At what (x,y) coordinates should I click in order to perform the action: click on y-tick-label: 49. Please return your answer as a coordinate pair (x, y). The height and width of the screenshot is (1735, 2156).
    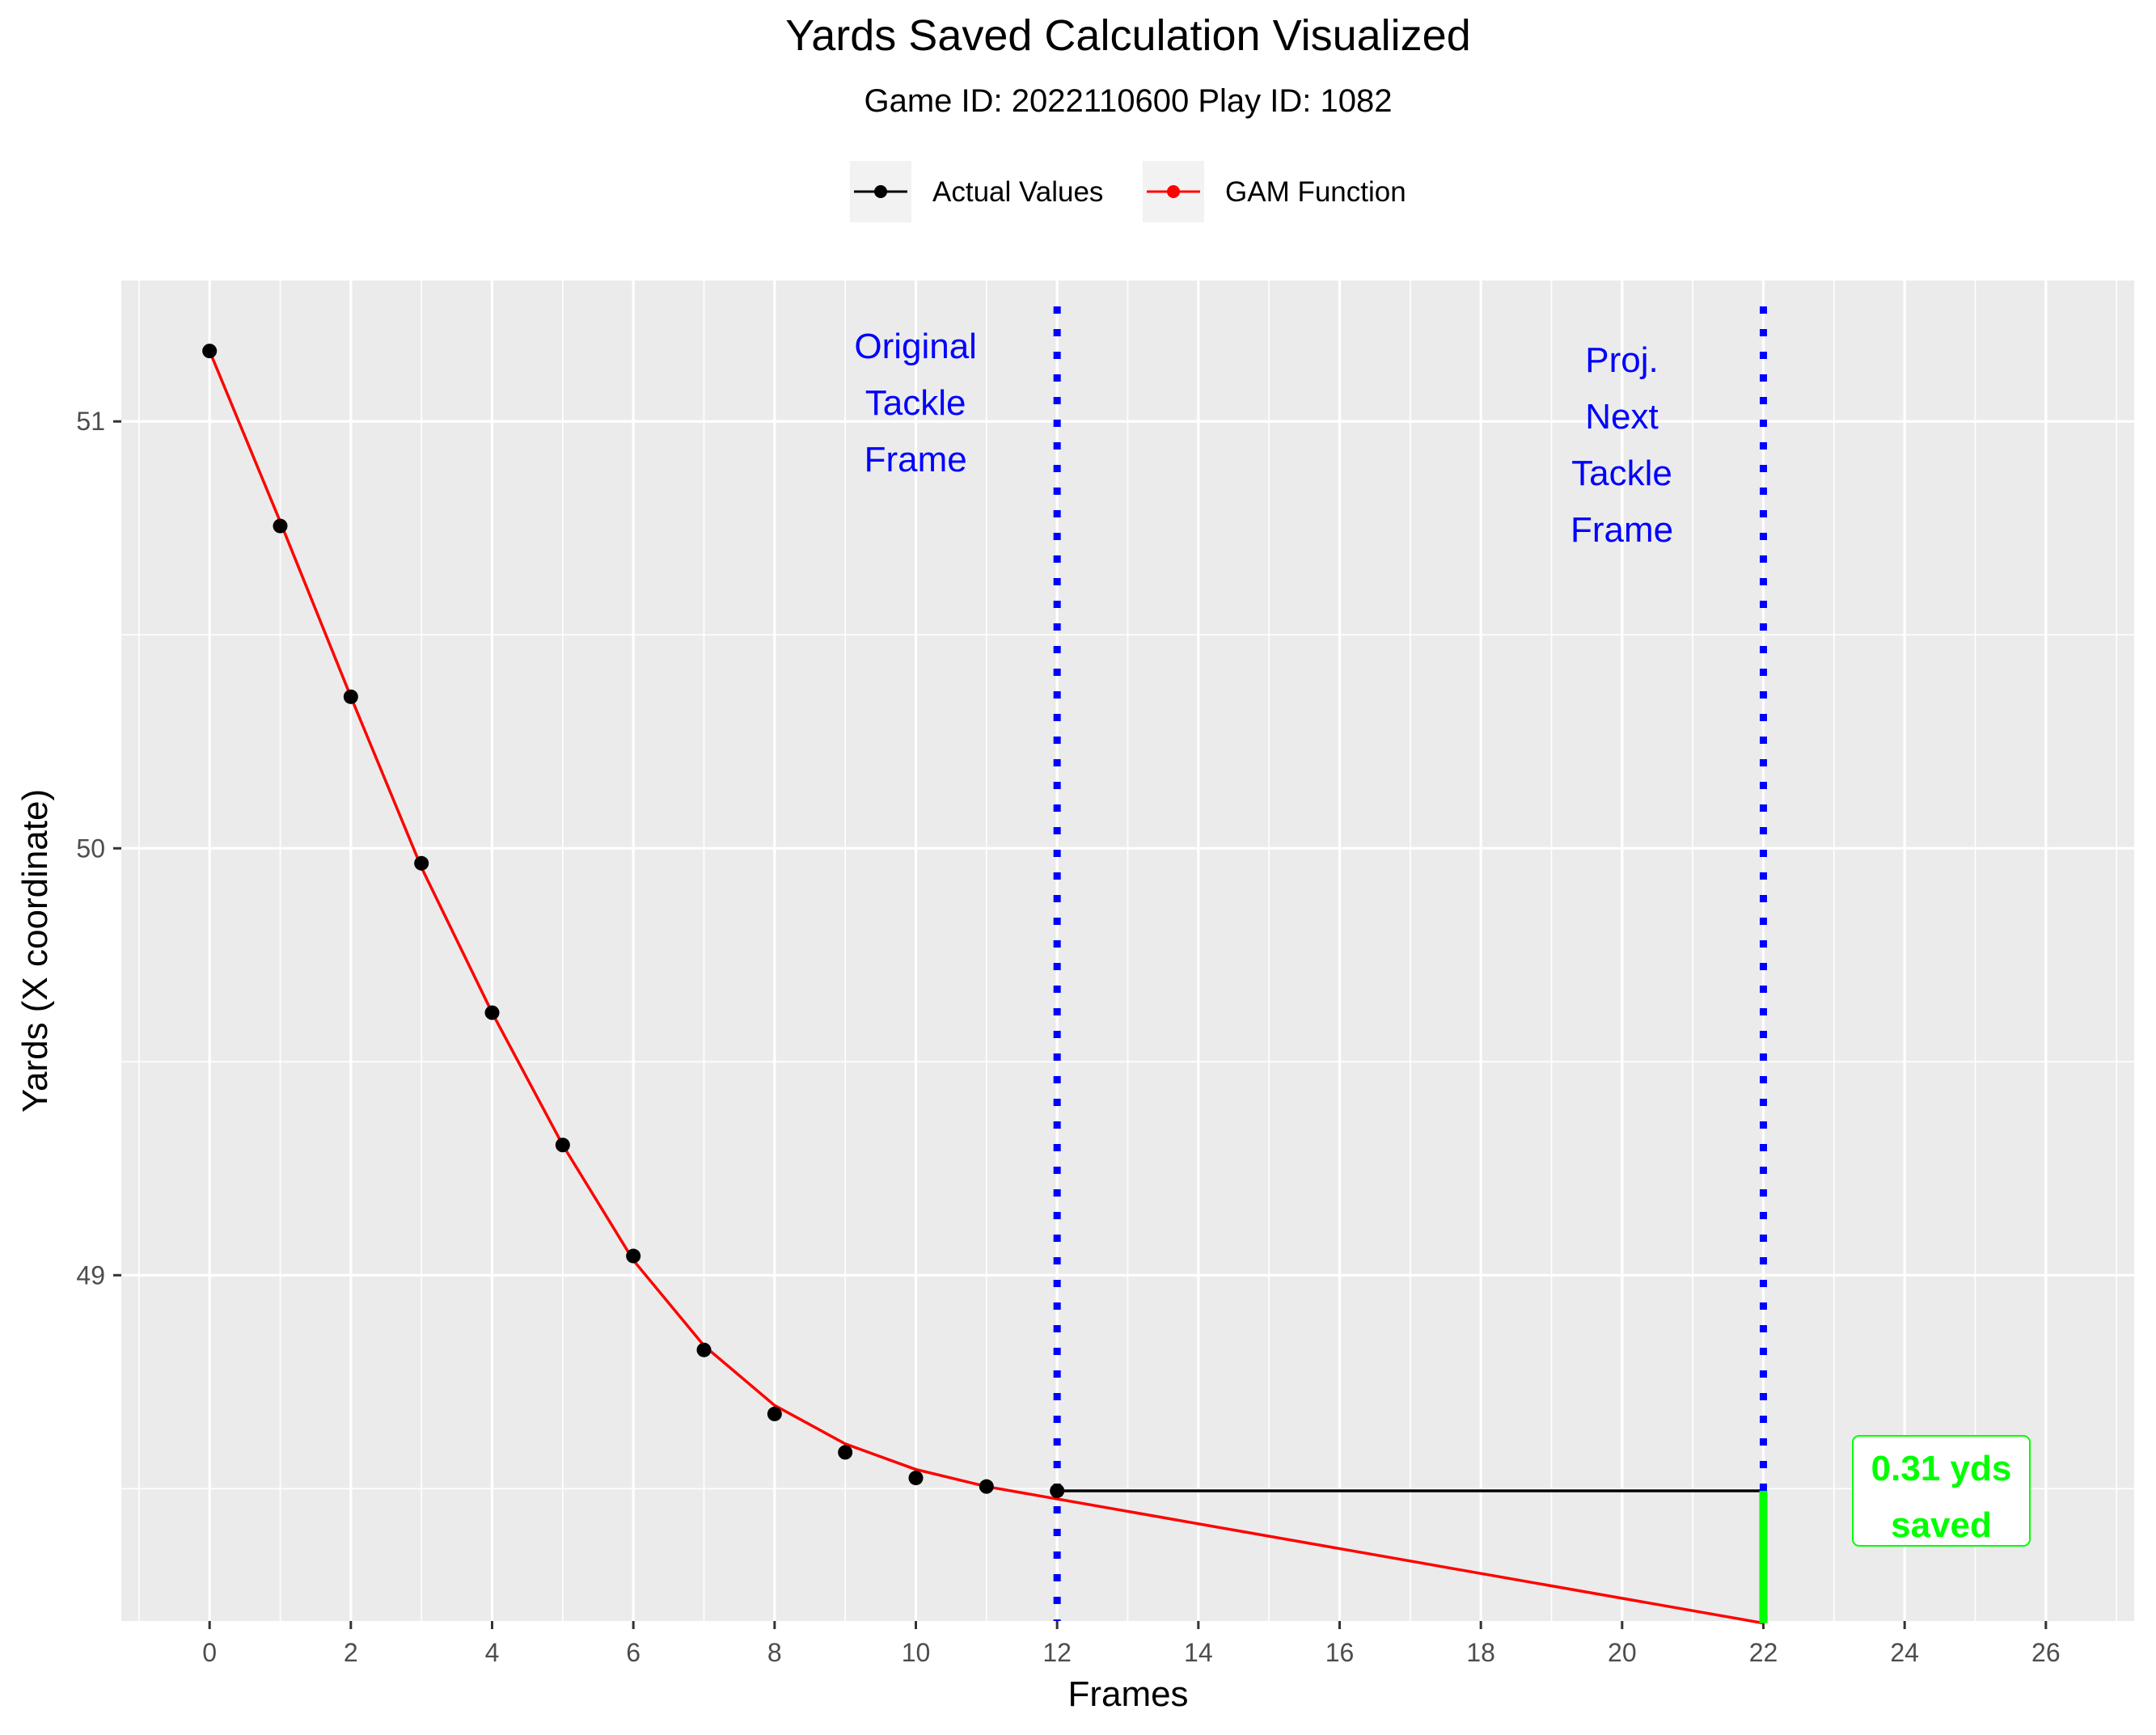
    Looking at the image, I should click on (91, 1275).